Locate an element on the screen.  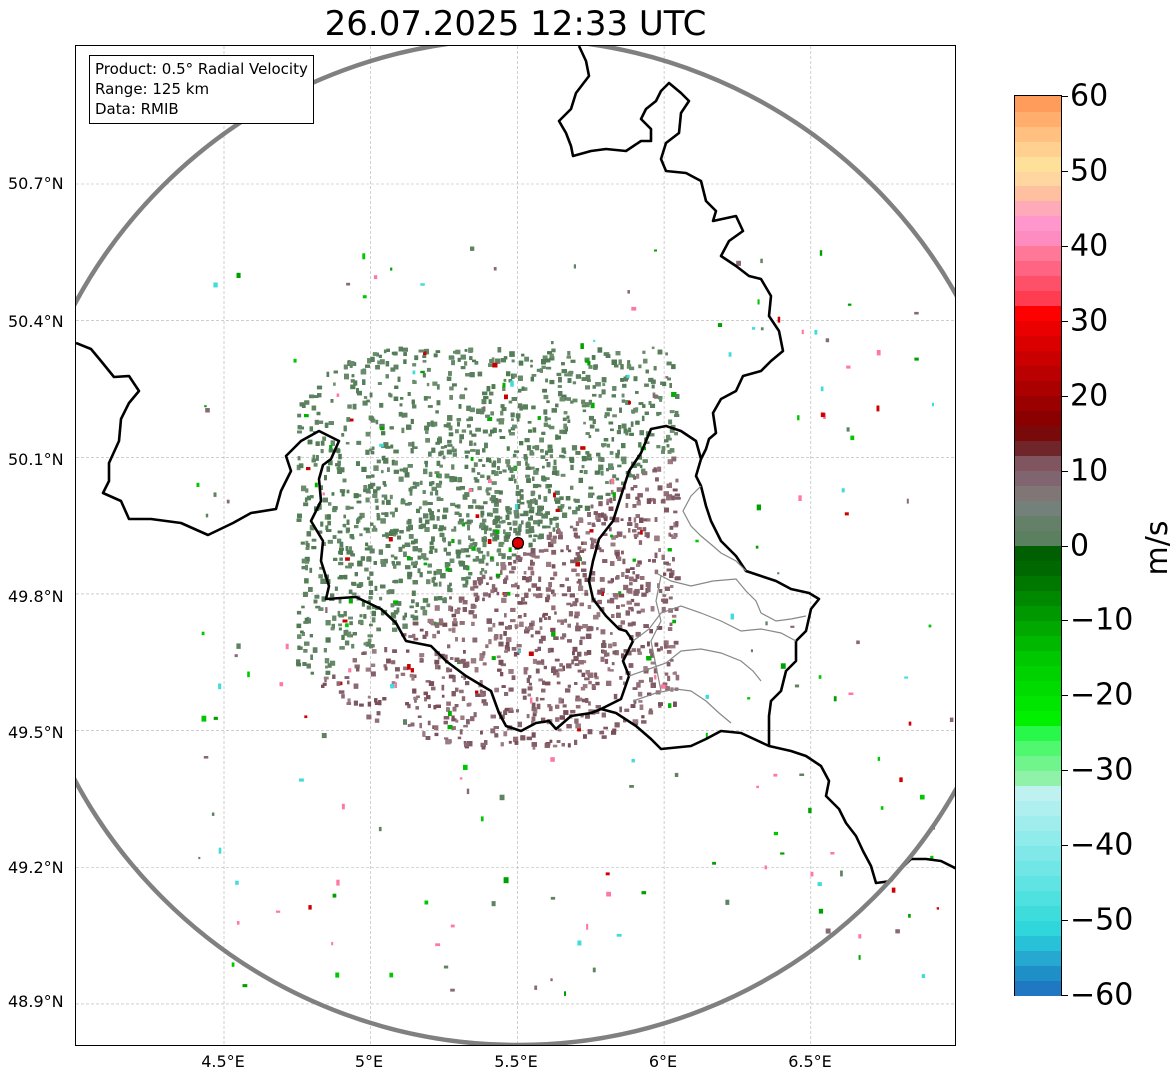
radar-site-marker is located at coordinates (518, 543).